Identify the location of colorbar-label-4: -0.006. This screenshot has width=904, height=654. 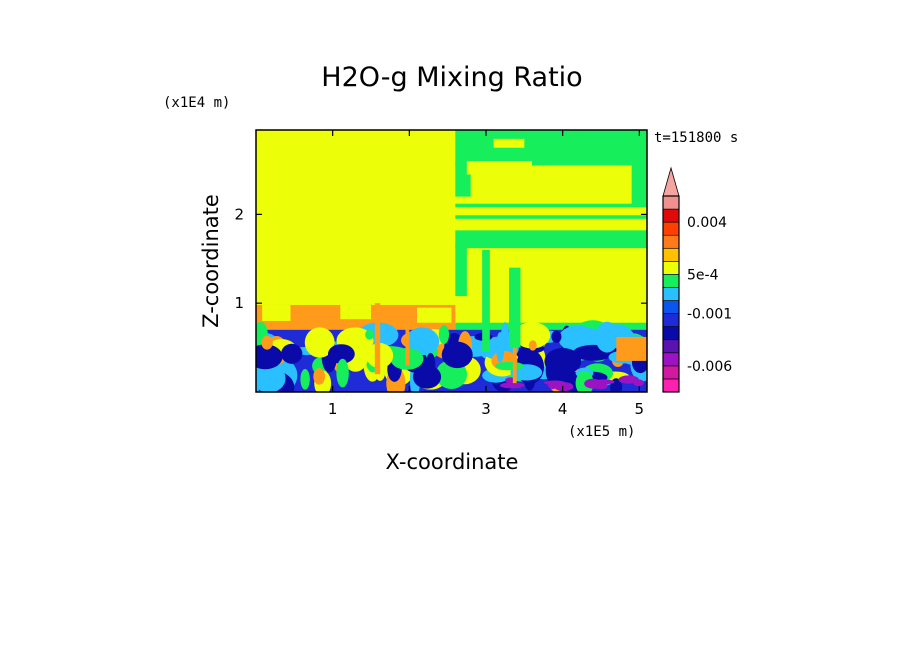
(709, 367).